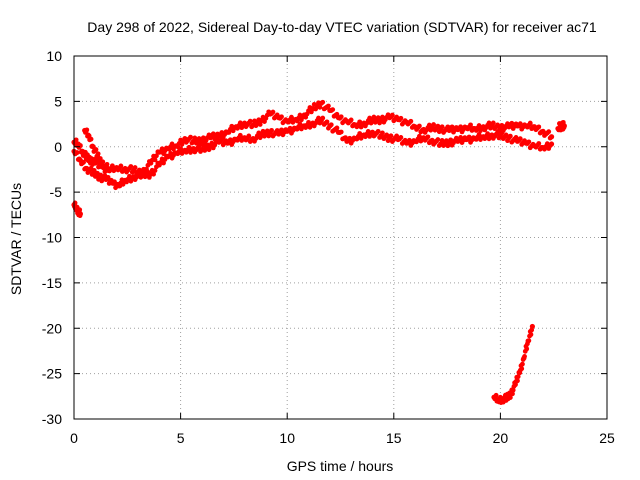  I want to click on y-tick-label: -10, so click(52, 238).